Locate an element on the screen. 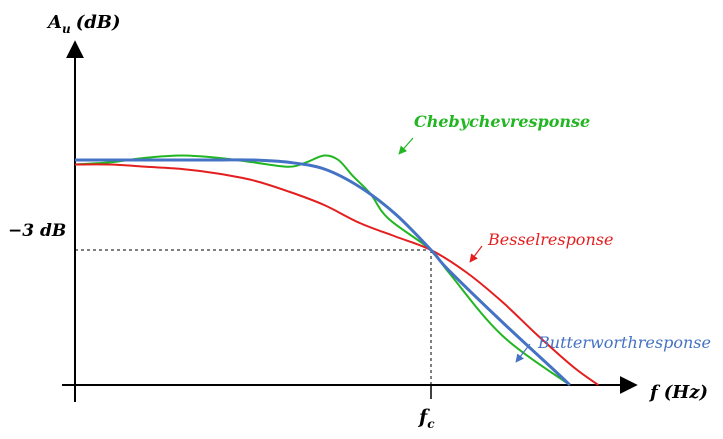 This screenshot has width=723, height=439. x-axis-label: f (Hz) is located at coordinates (678, 392).